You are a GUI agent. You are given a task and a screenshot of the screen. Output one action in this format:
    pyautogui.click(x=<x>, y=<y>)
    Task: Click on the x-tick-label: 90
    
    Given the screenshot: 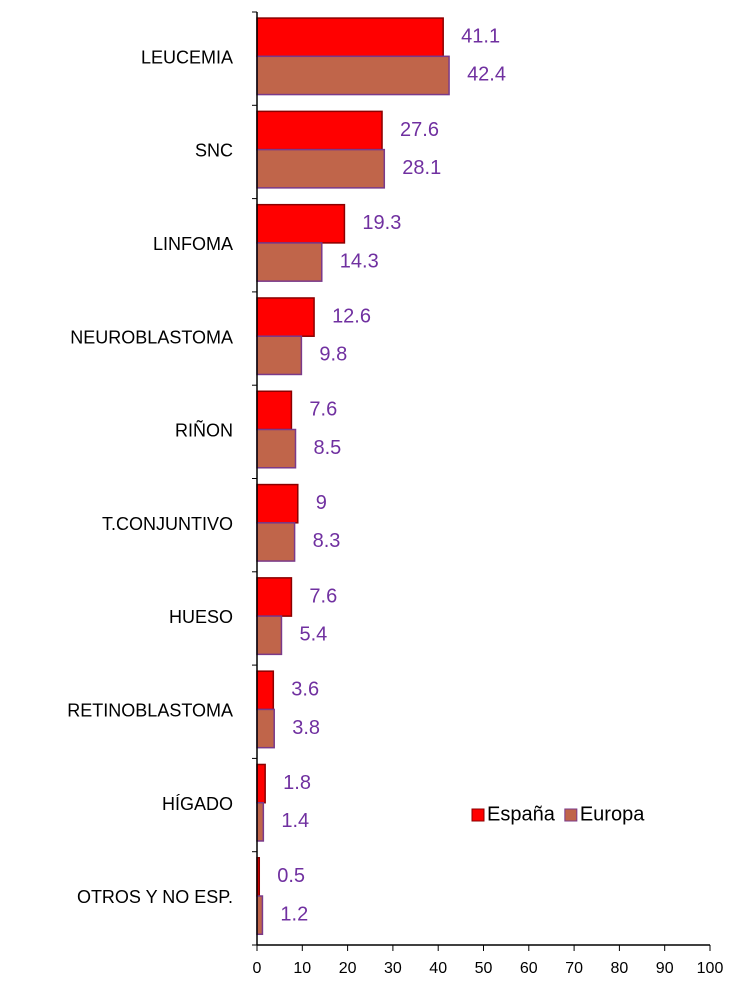 What is the action you would take?
    pyautogui.click(x=665, y=968)
    